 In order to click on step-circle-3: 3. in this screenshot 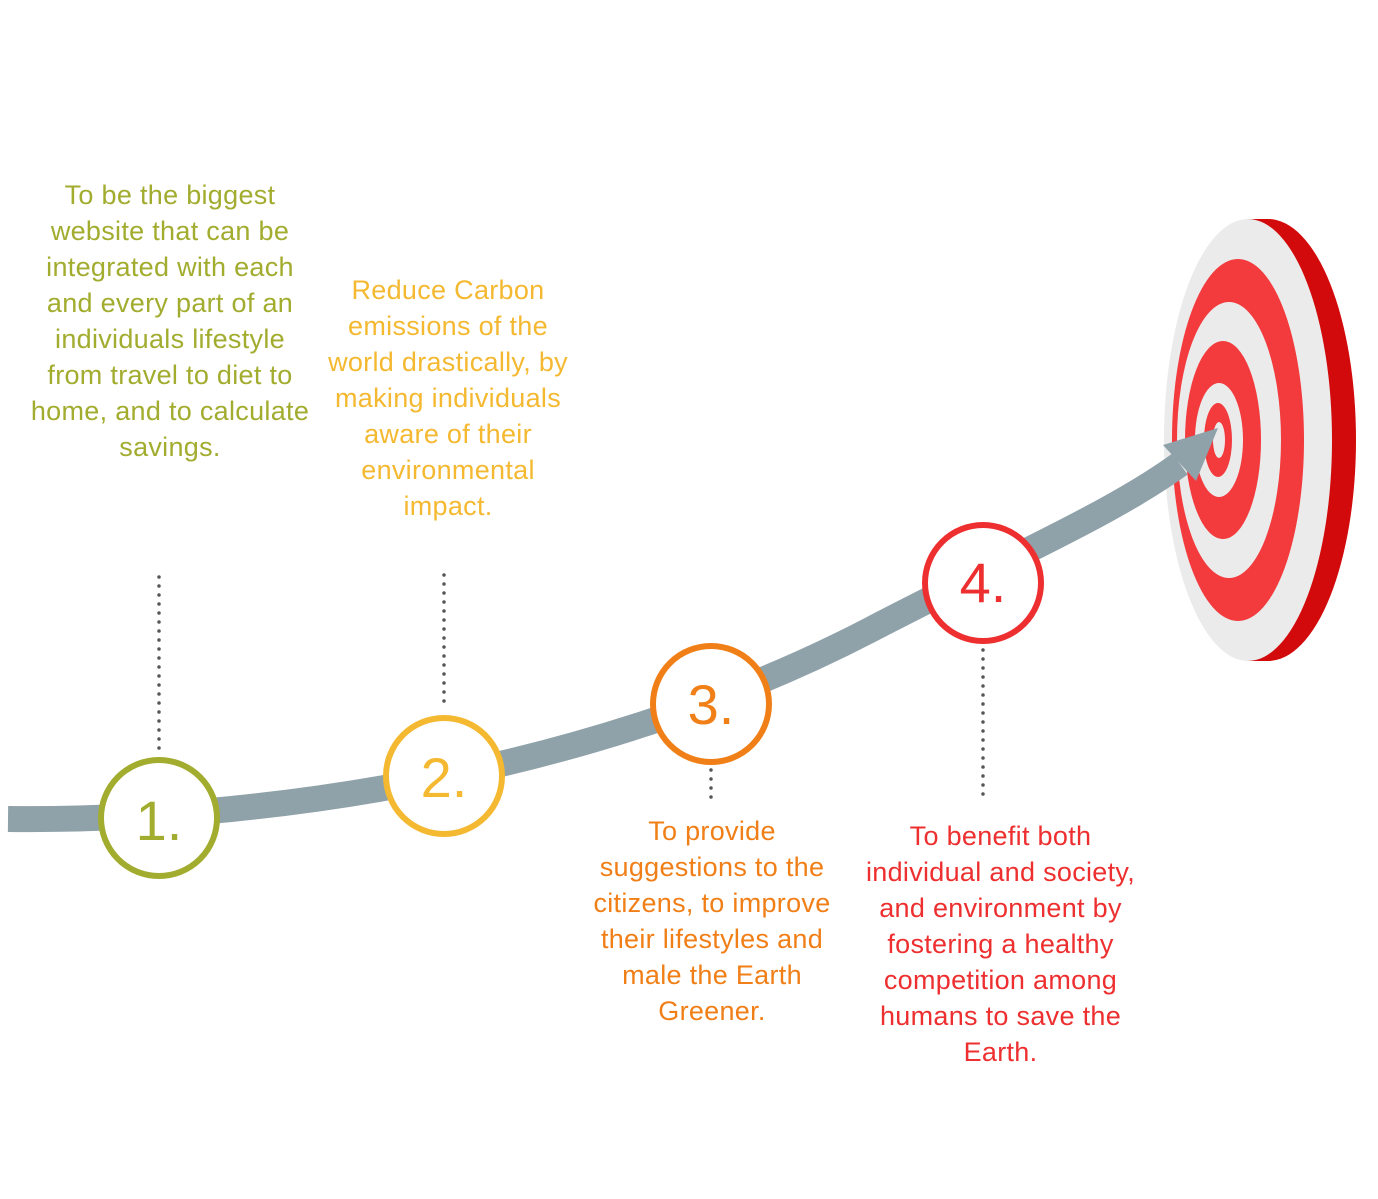, I will do `click(711, 704)`.